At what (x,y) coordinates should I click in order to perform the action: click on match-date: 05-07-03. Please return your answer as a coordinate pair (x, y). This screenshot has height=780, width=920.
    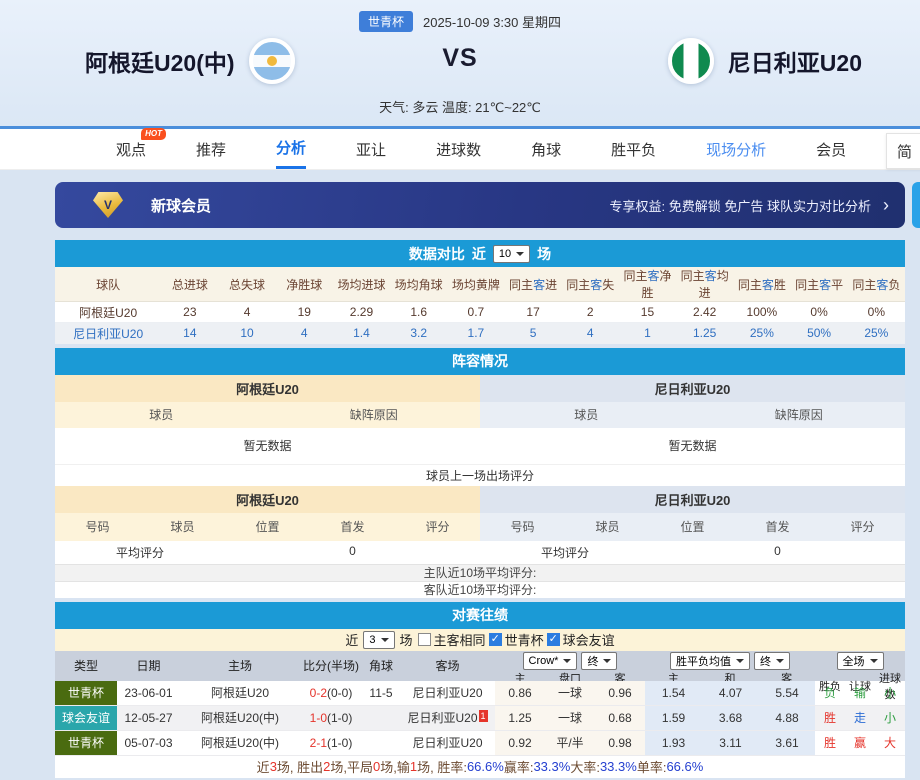
    Looking at the image, I should click on (148, 742).